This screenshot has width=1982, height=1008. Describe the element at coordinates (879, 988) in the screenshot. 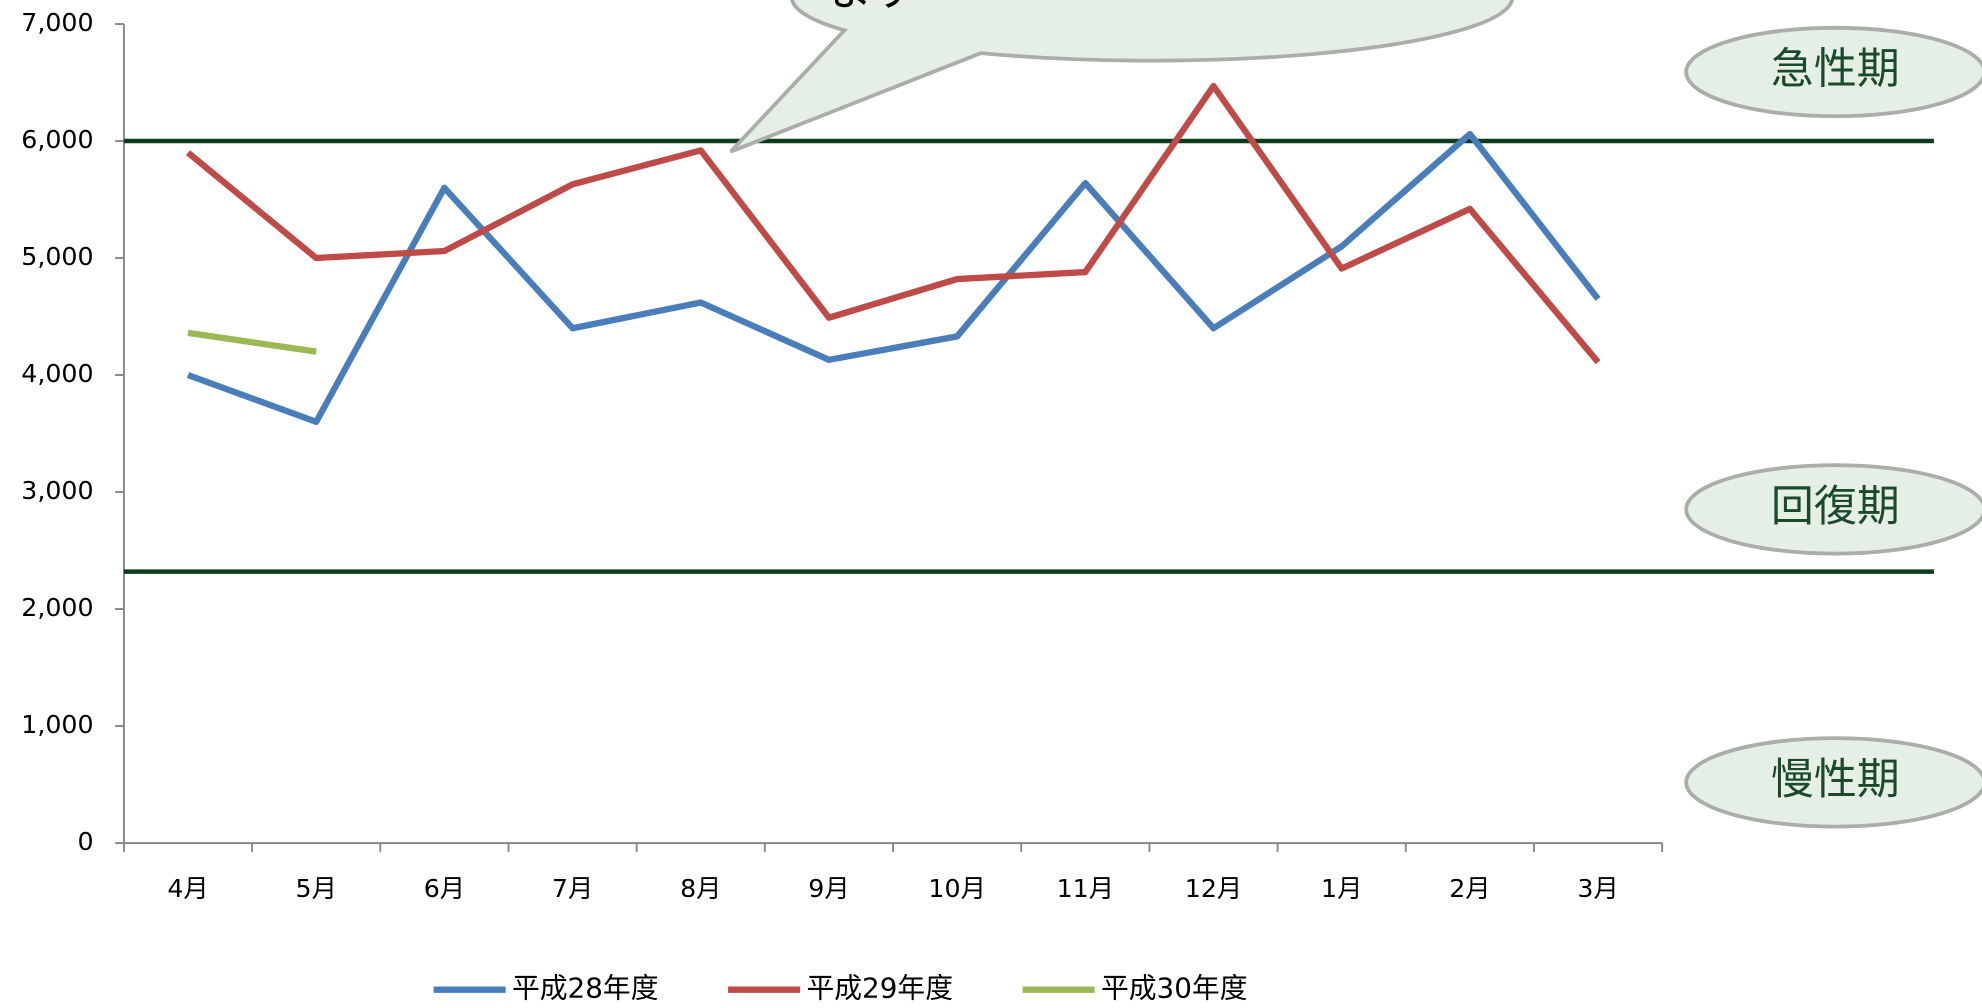

I see `legend-label: 平成29年度` at that location.